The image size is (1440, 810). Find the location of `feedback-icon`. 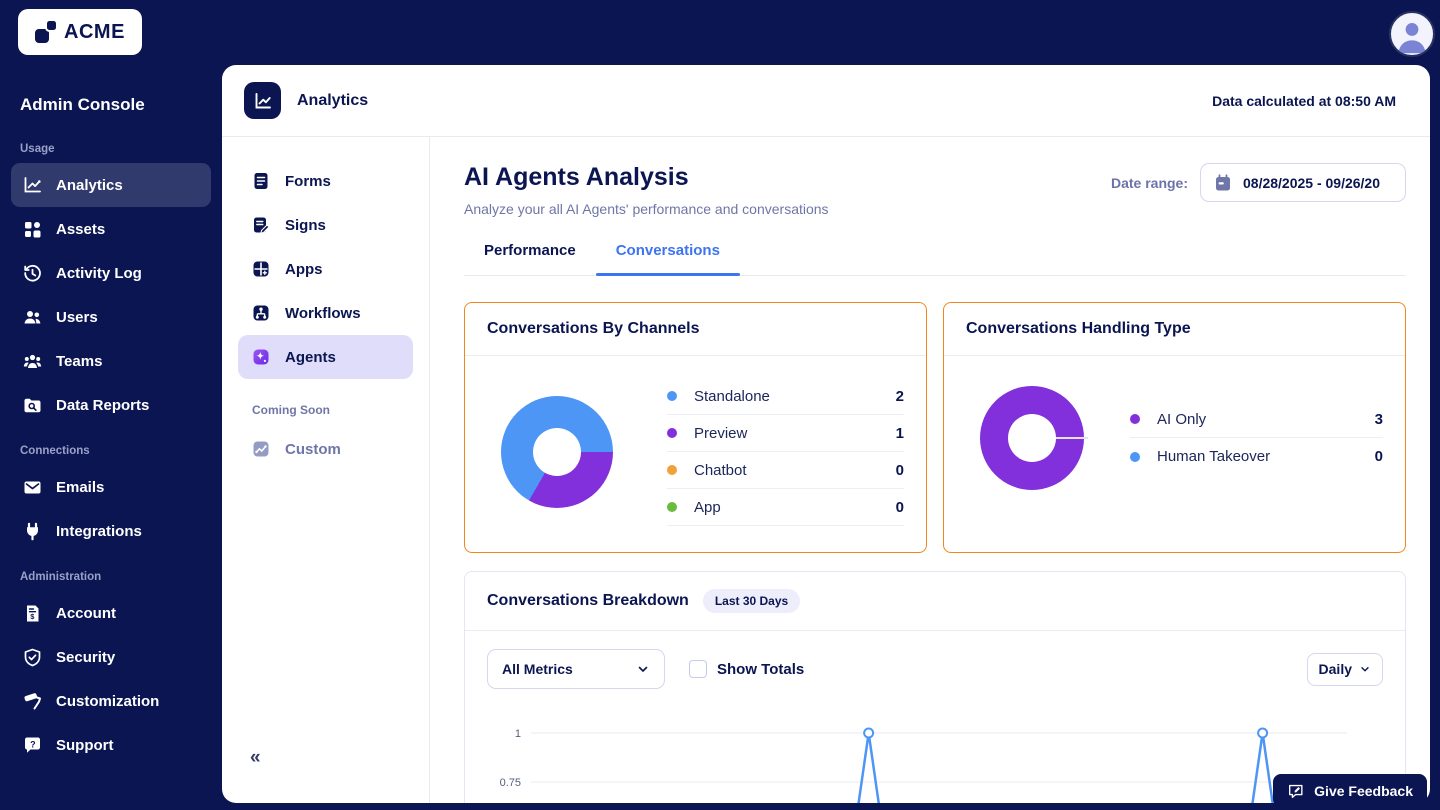

feedback-icon is located at coordinates (1296, 791).